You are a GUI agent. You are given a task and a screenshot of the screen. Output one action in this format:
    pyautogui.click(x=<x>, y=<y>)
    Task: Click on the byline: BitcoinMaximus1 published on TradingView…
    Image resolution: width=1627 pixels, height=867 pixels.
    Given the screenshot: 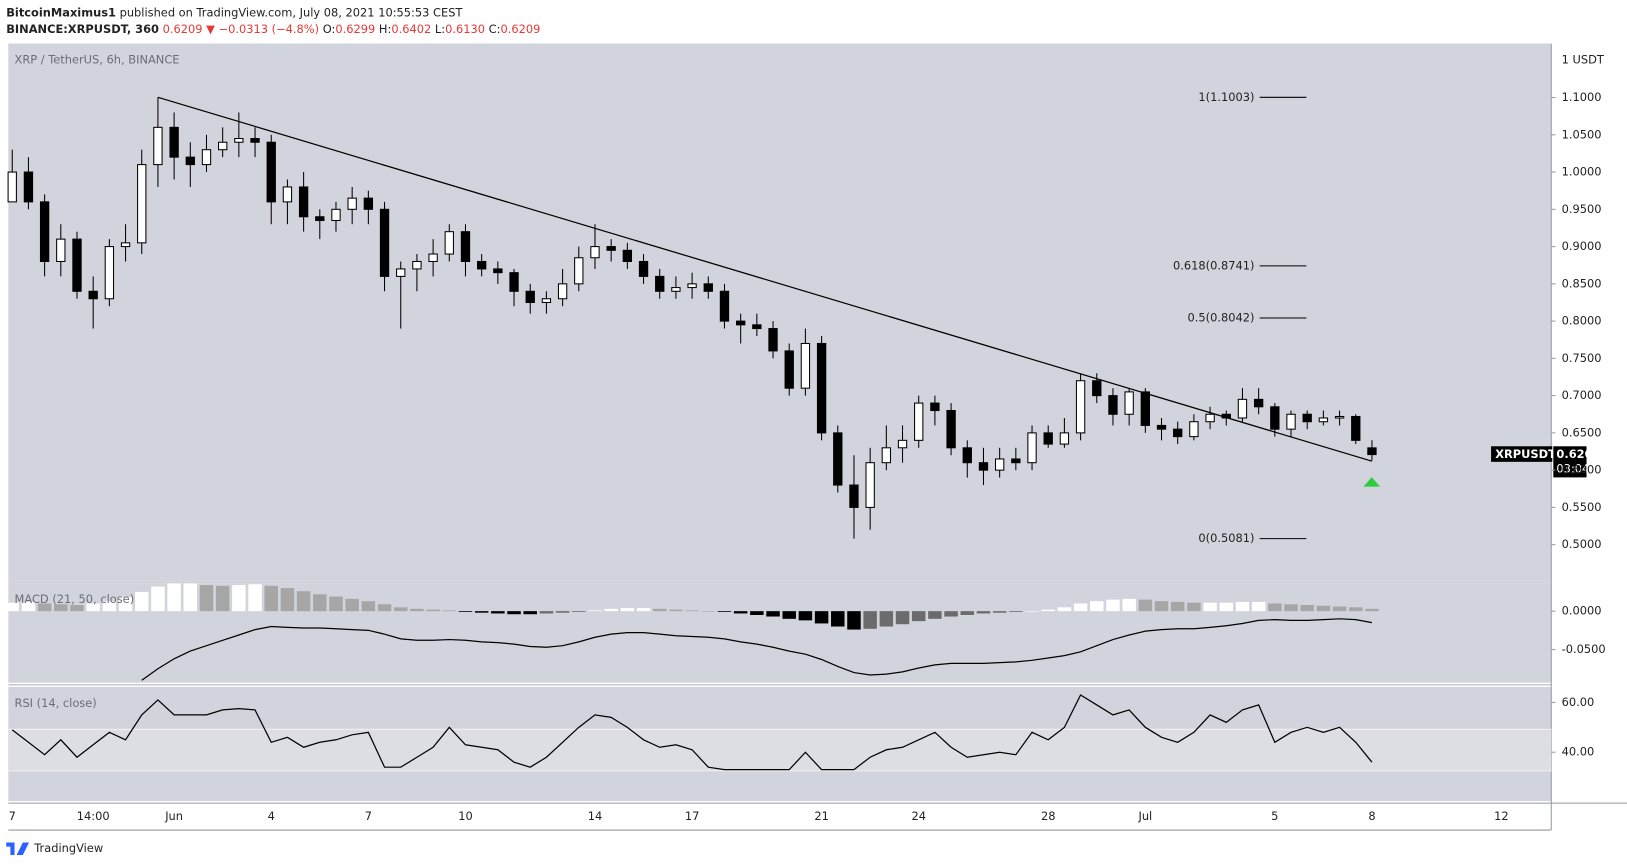 What is the action you would take?
    pyautogui.click(x=234, y=12)
    